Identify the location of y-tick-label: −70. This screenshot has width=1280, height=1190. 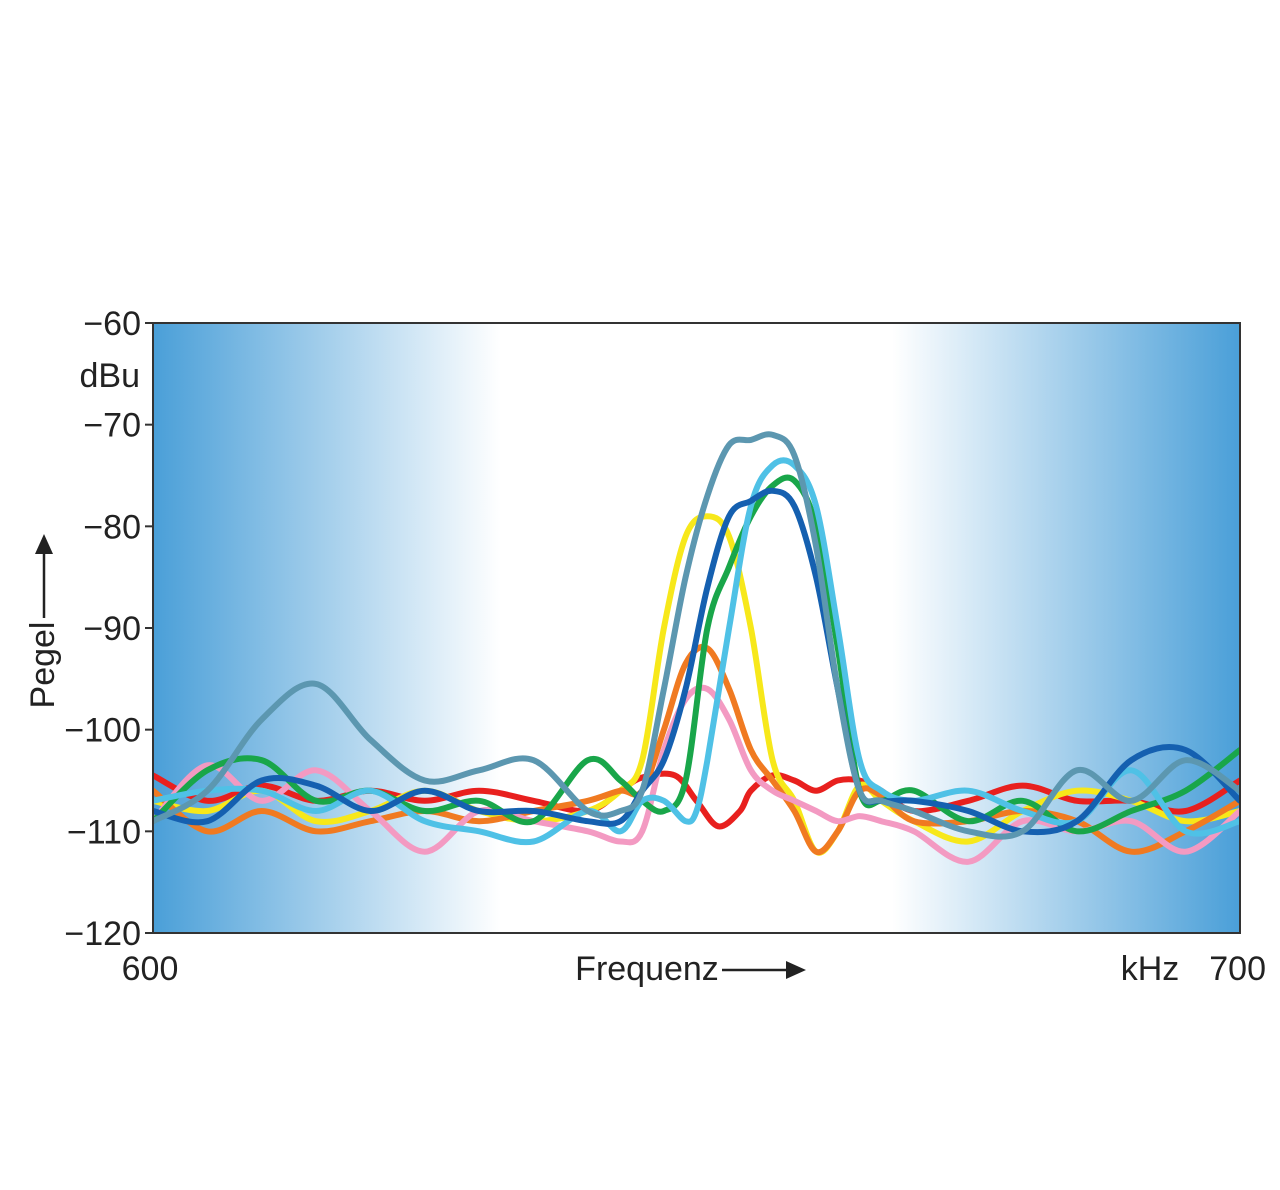
(112, 426).